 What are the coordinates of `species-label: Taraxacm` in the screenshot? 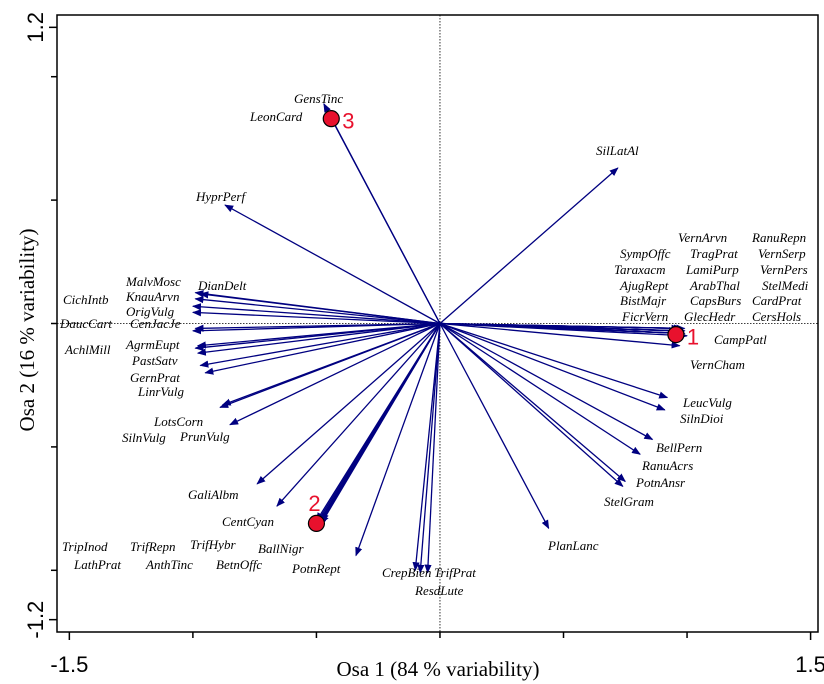 It's located at (640, 269).